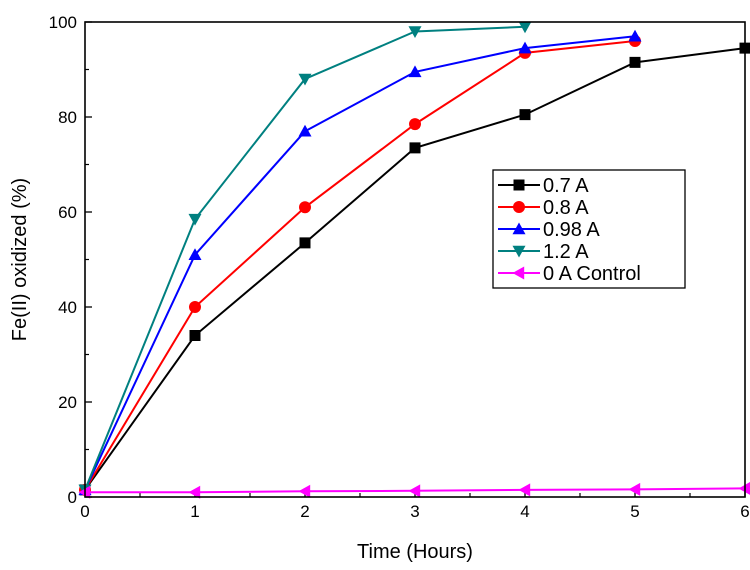 This screenshot has height=570, width=750. Describe the element at coordinates (415, 552) in the screenshot. I see `x-axis-title: Time (Hours)` at that location.